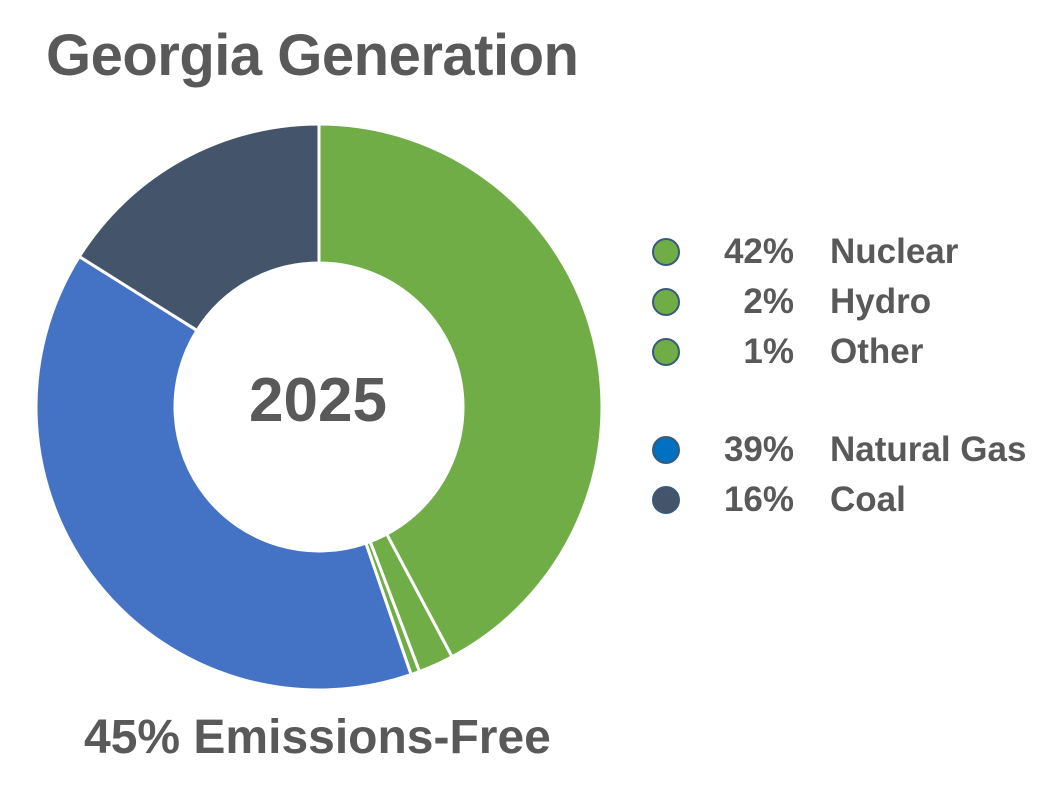  I want to click on legend-percent: 42%, so click(758, 251).